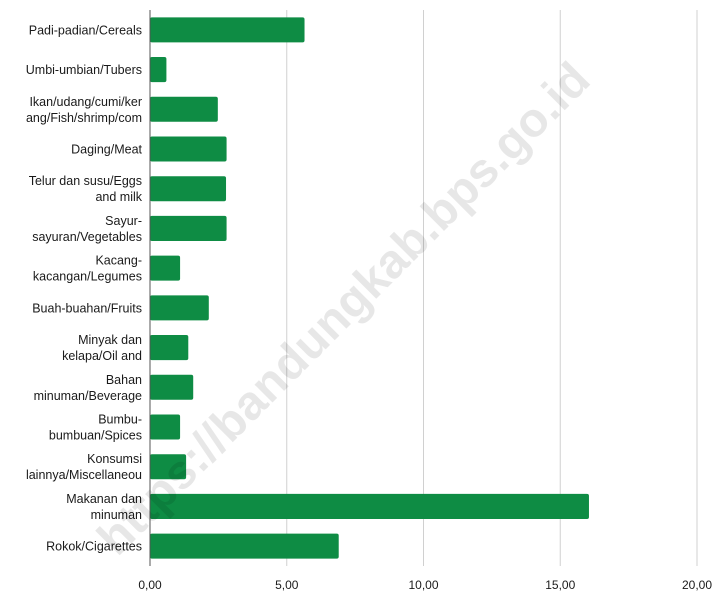 This screenshot has width=713, height=595. I want to click on x-tick-label: 5,00, so click(287, 585).